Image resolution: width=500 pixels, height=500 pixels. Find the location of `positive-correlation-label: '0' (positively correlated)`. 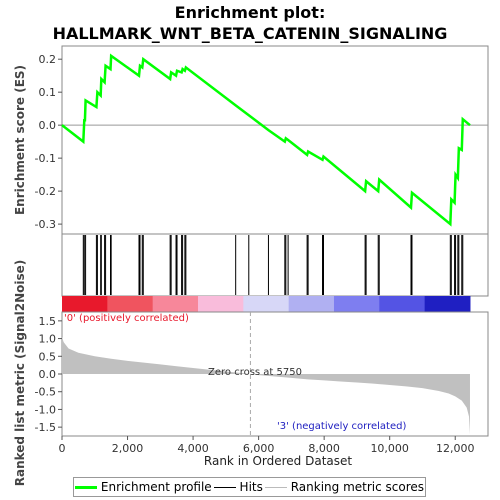

positive-correlation-label: '0' (positively correlated) is located at coordinates (126, 318).